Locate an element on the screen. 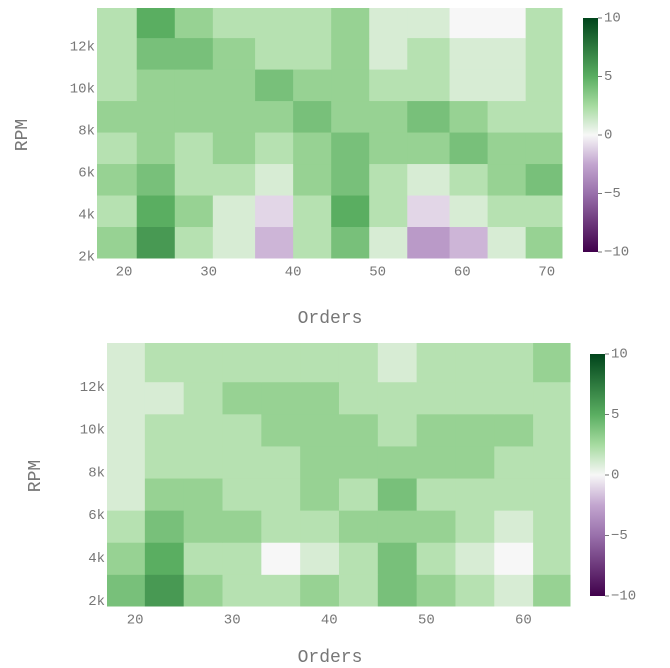 Image resolution: width=670 pixels, height=668 pixels. colorbar-tick-label: 5 is located at coordinates (615, 415).